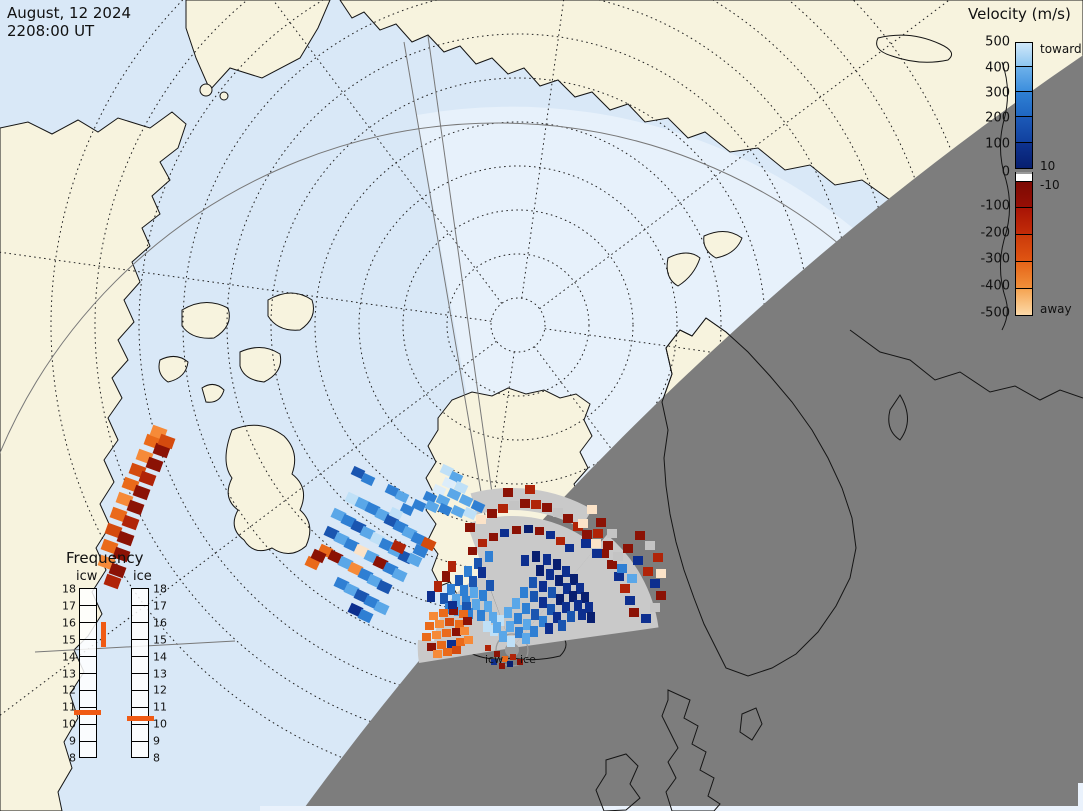 This screenshot has height=811, width=1083. What do you see at coordinates (1080, 797) in the screenshot?
I see `right-sliver` at bounding box center [1080, 797].